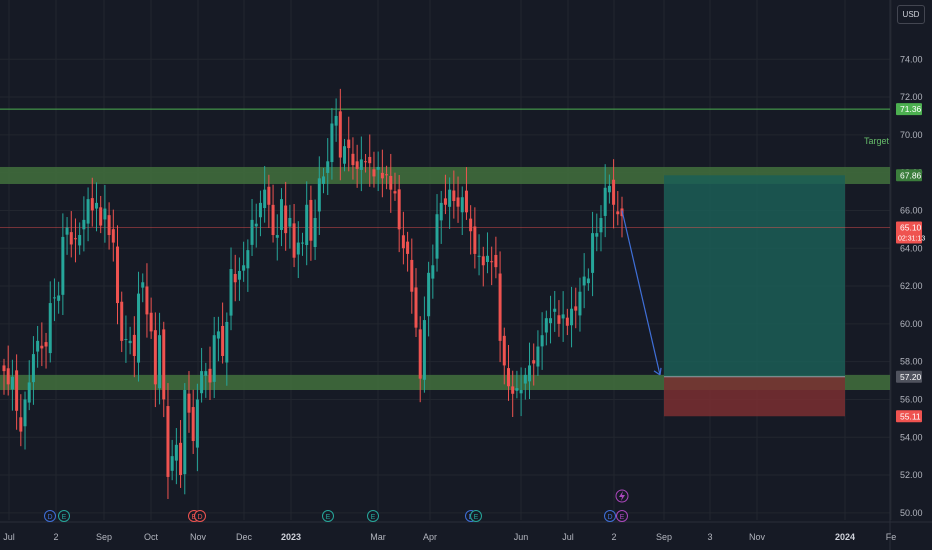  Describe the element at coordinates (911, 14) in the screenshot. I see `currency-button: USD` at that location.